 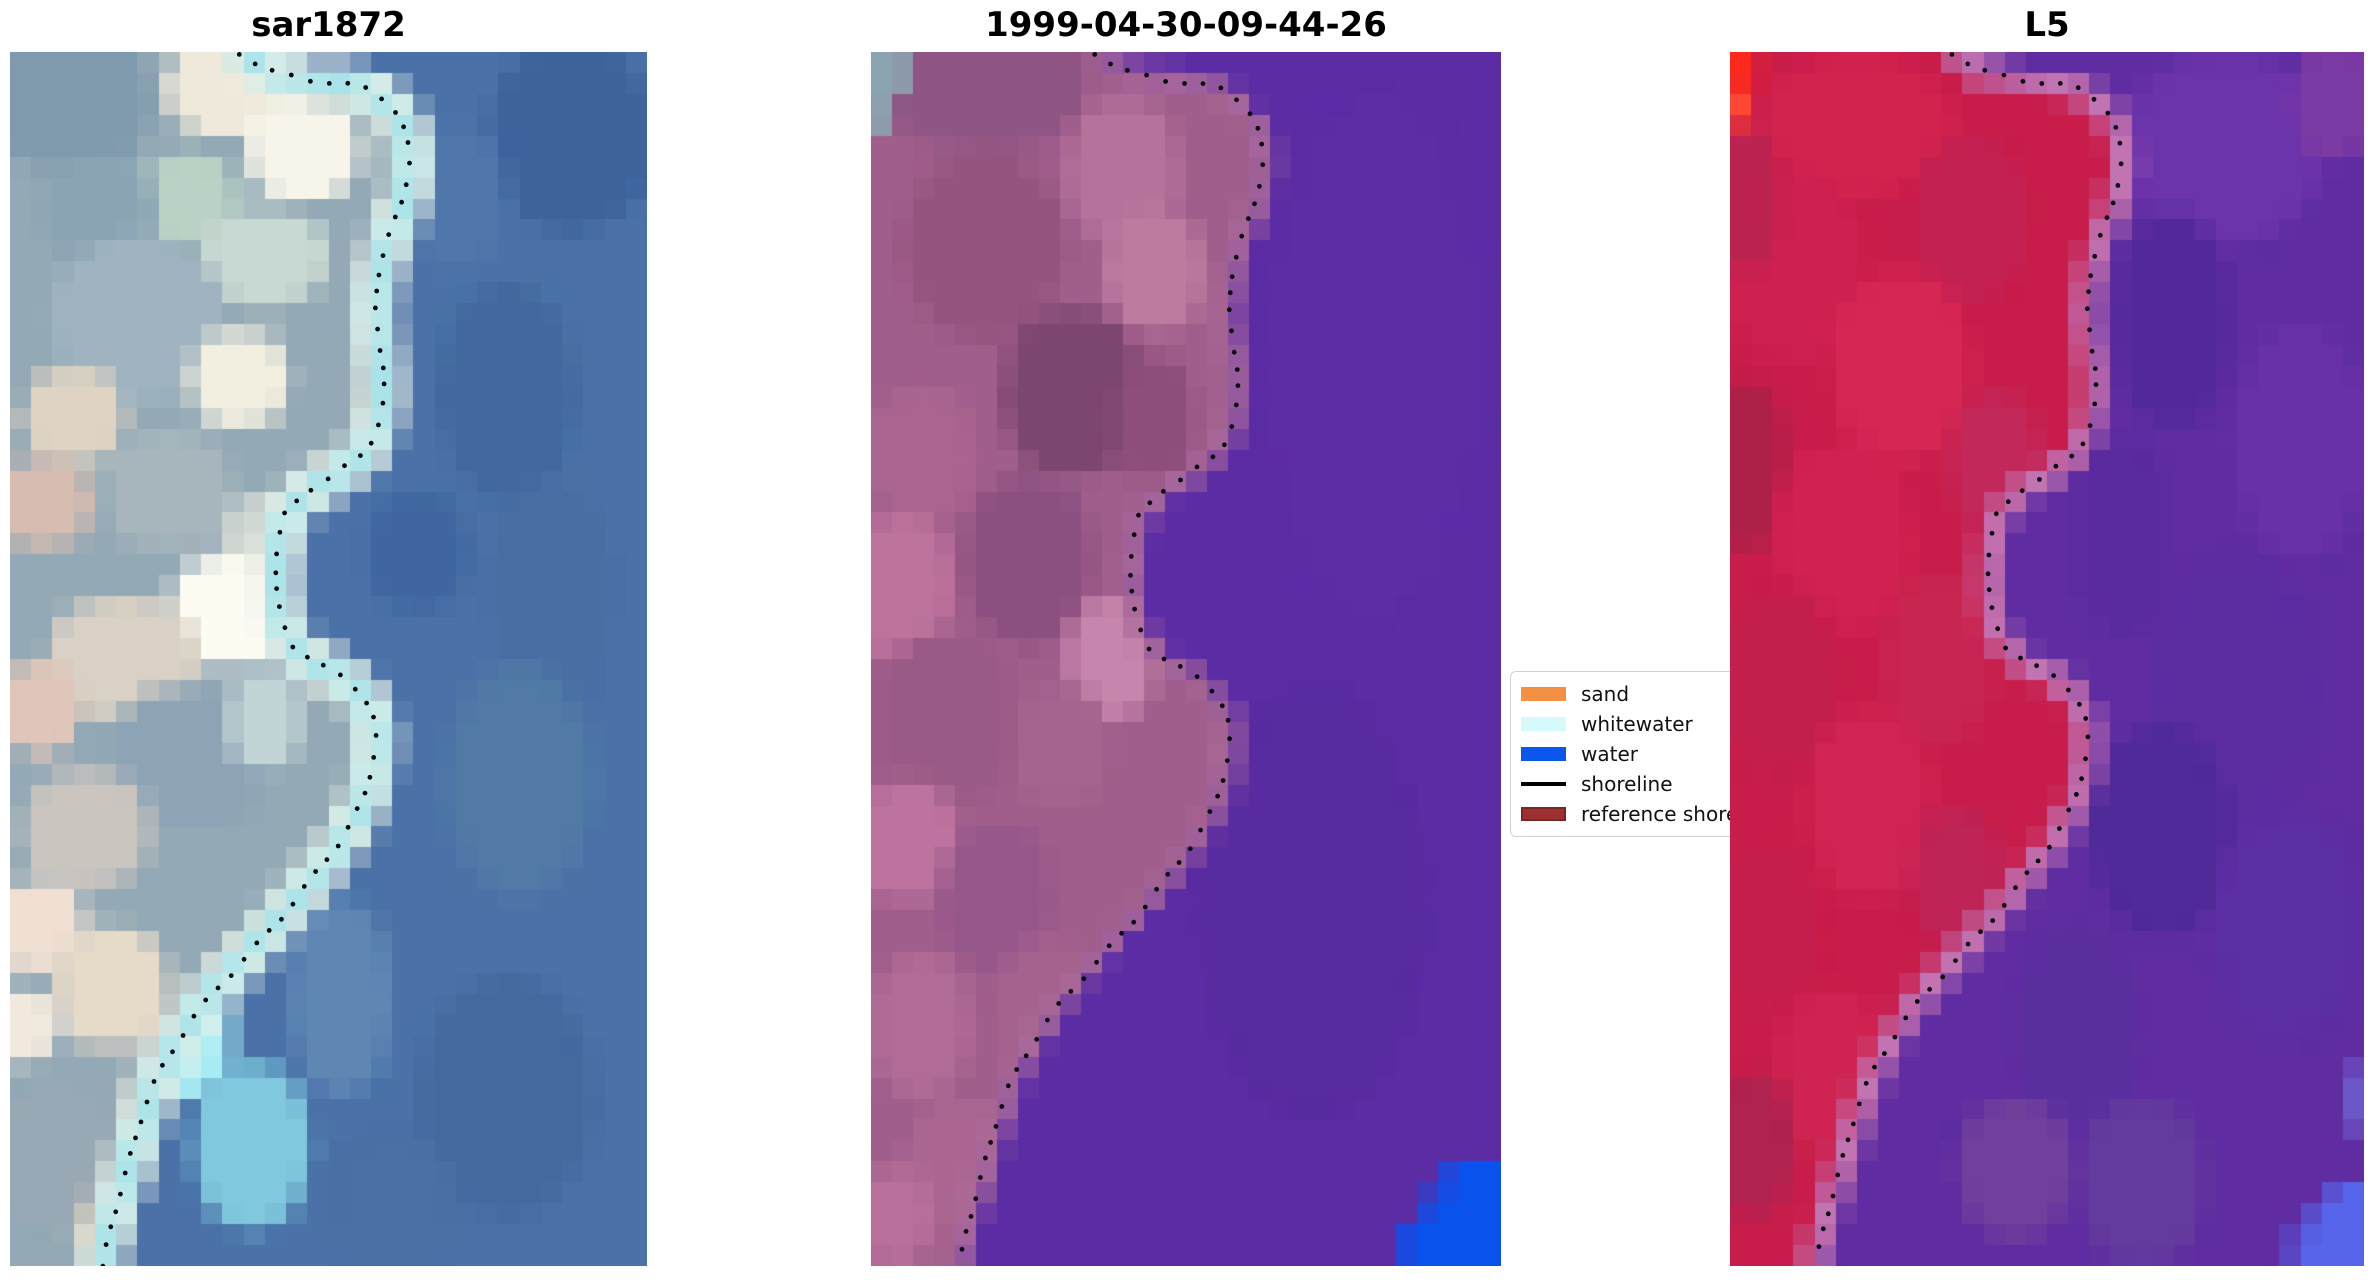 I want to click on legend-label-shoreline: shoreline, so click(x=1627, y=784).